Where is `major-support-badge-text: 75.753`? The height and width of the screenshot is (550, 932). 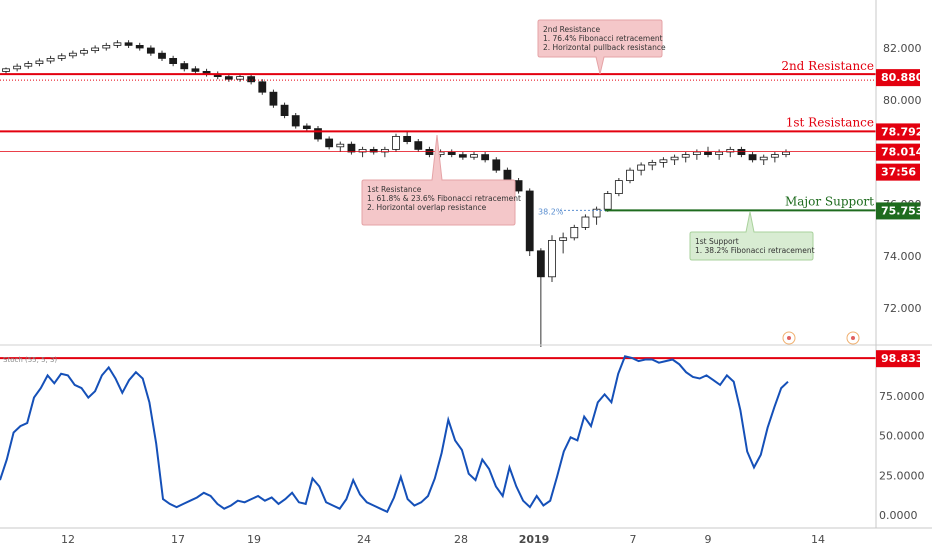
major-support-badge-text: 75.753 is located at coordinates (902, 210).